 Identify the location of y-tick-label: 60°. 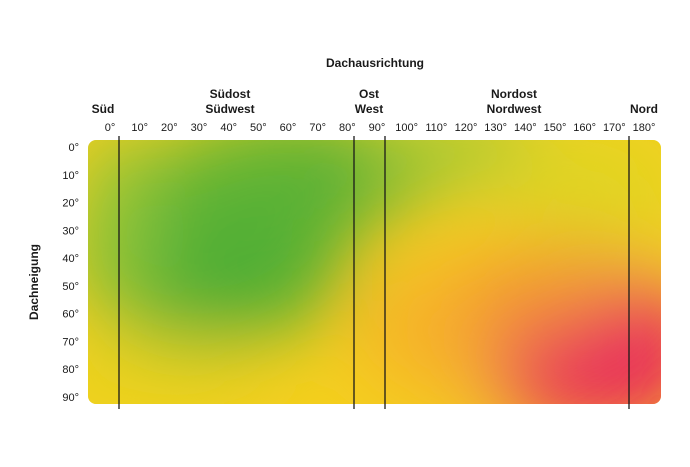
(70, 315).